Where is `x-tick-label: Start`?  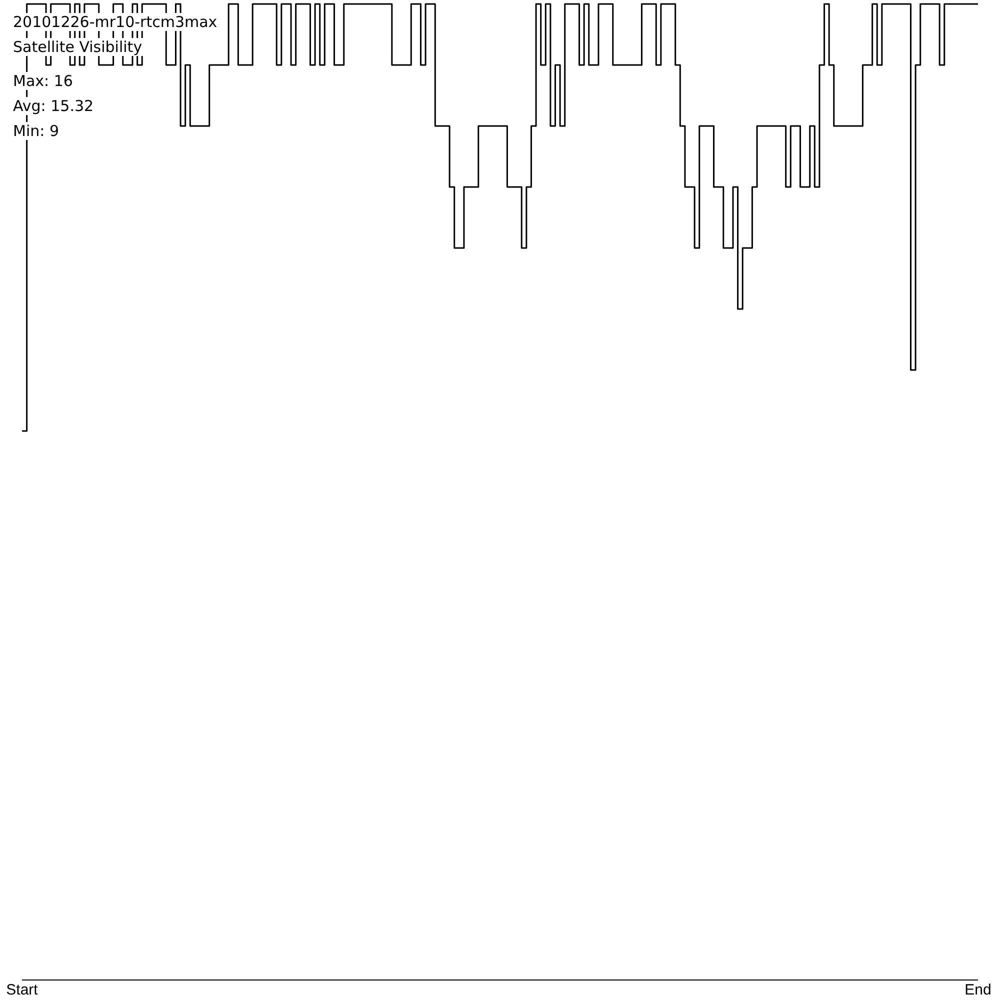 x-tick-label: Start is located at coordinates (22, 990).